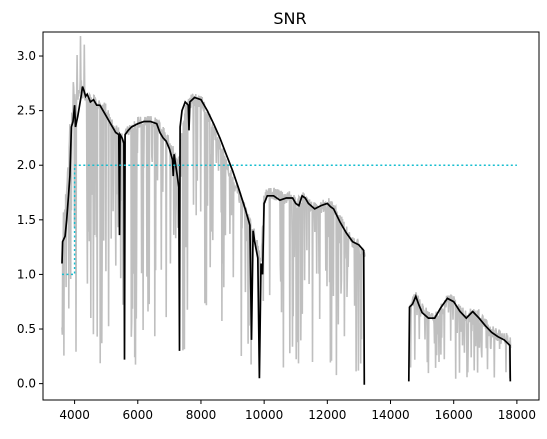 This screenshot has width=547, height=439. Describe the element at coordinates (26, 384) in the screenshot. I see `y-tick-label: 0.0` at that location.